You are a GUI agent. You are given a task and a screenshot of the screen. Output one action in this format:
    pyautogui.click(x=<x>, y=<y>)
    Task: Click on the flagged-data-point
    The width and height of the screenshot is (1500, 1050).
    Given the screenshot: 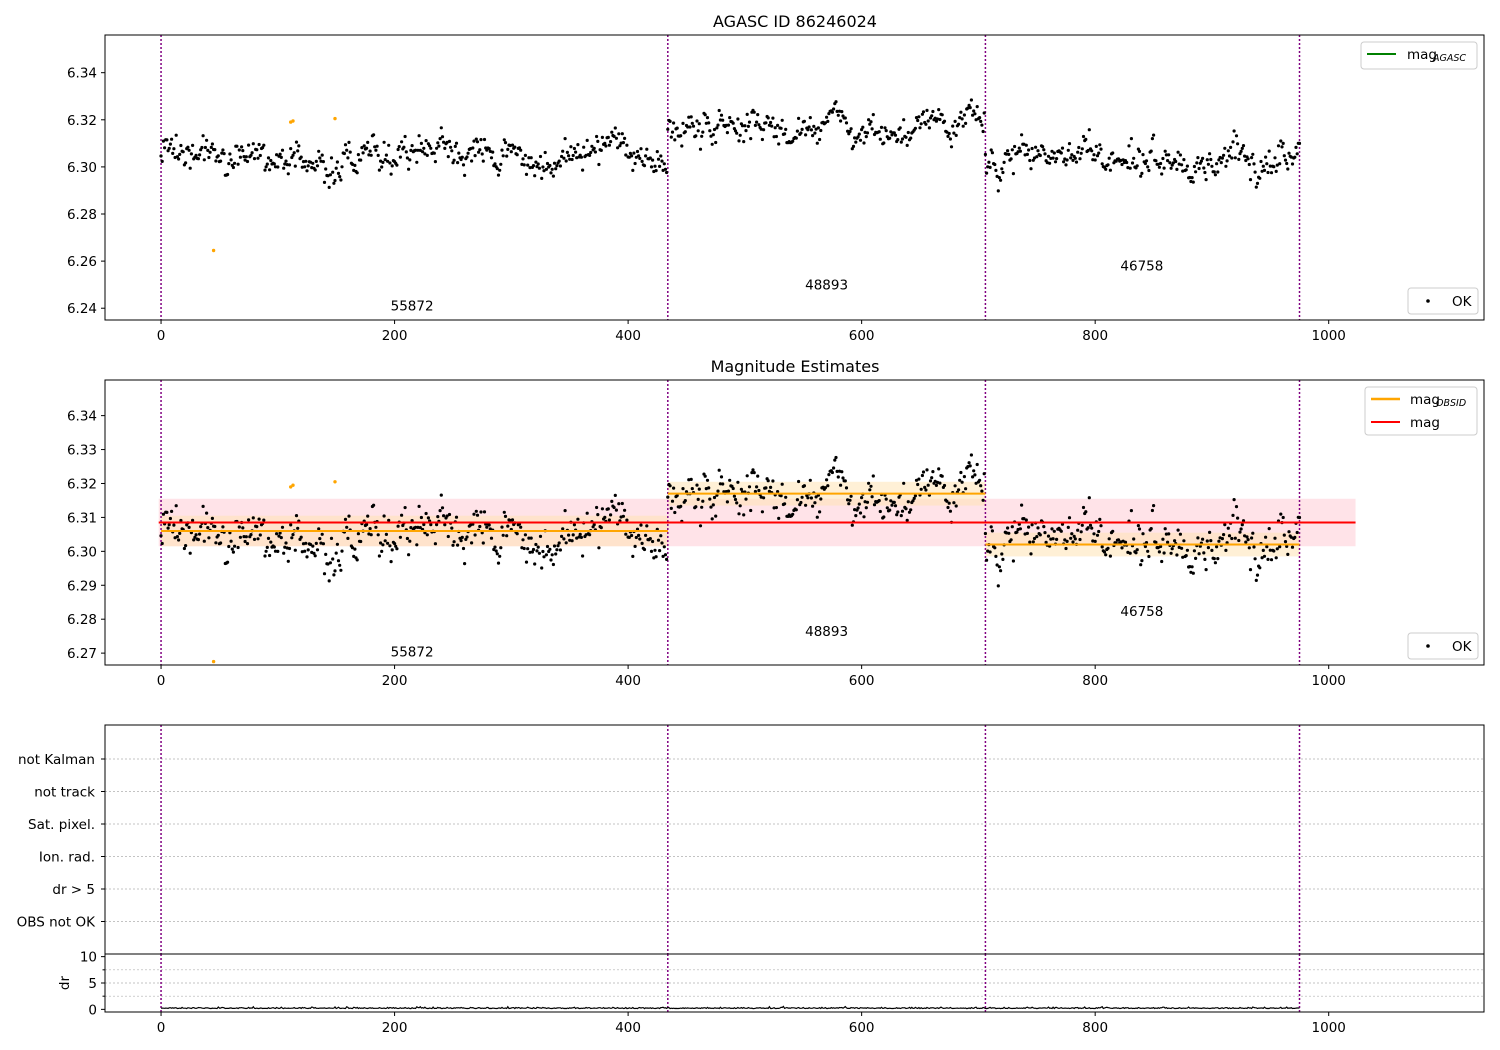 What is the action you would take?
    pyautogui.click(x=335, y=118)
    